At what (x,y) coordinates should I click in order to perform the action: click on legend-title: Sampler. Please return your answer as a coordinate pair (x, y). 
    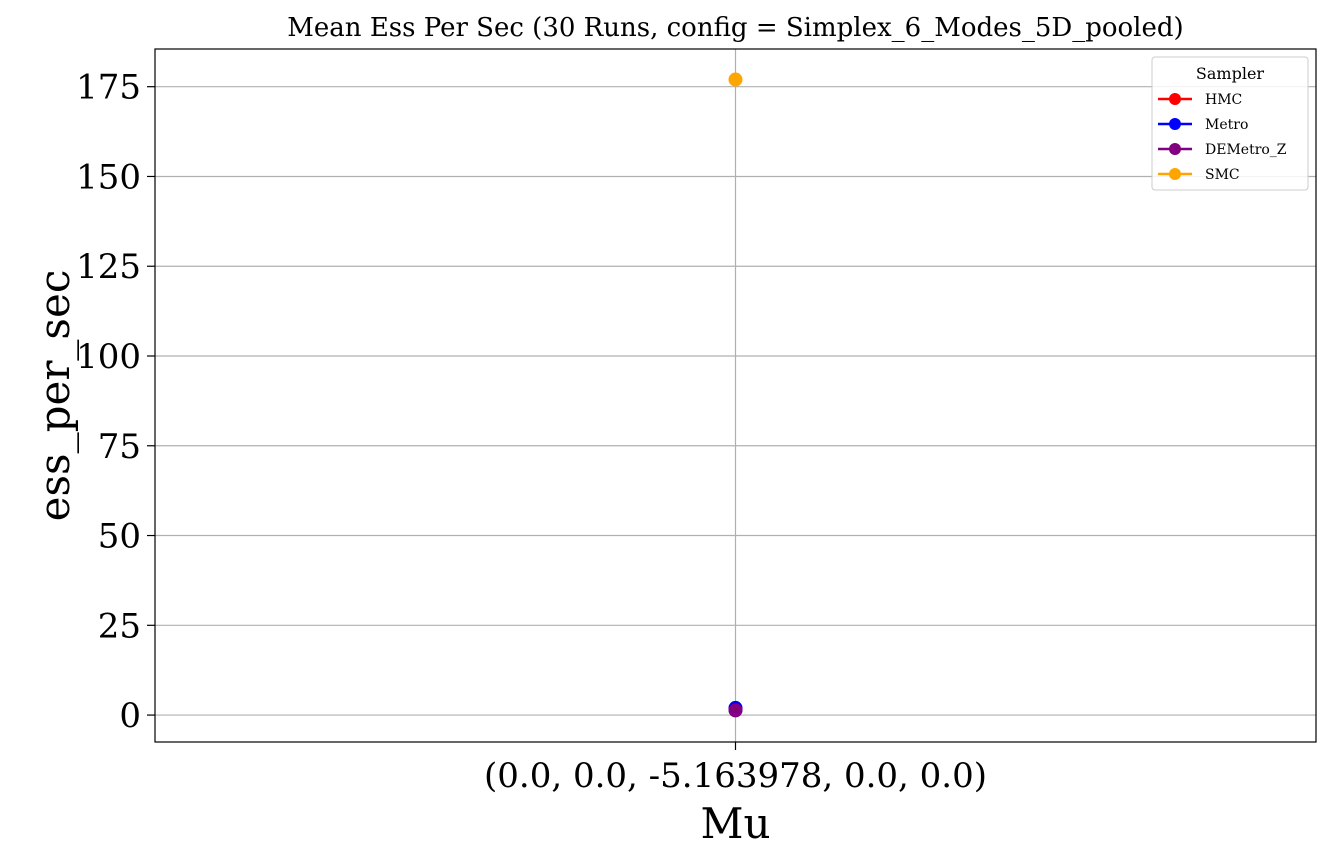
    Looking at the image, I should click on (1230, 73).